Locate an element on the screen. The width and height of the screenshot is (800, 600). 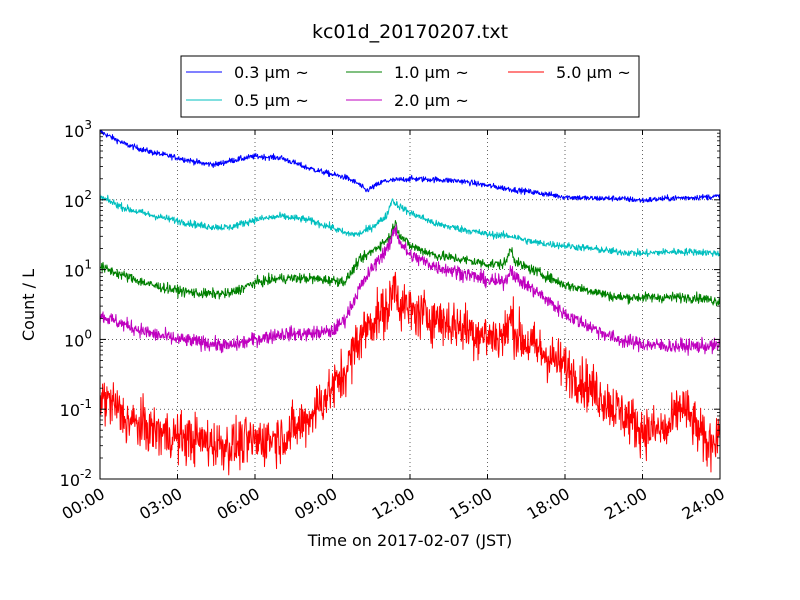
legend-frame is located at coordinates (410, 86).